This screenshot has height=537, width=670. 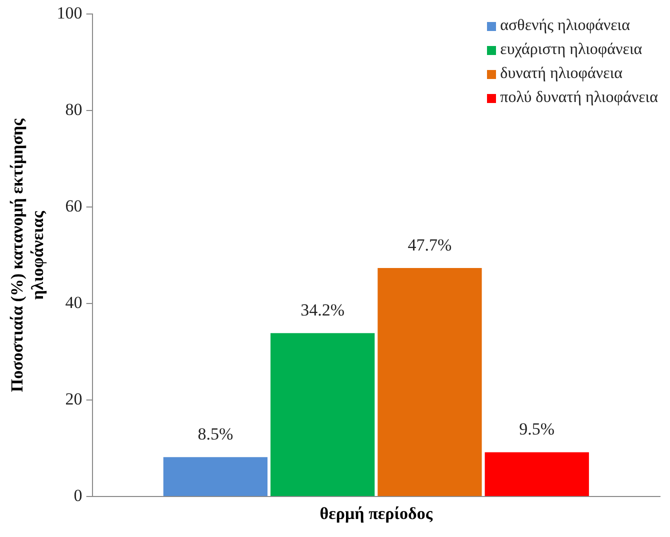 I want to click on legend-label: ασθενής ηλιοφάνεια, so click(x=565, y=26).